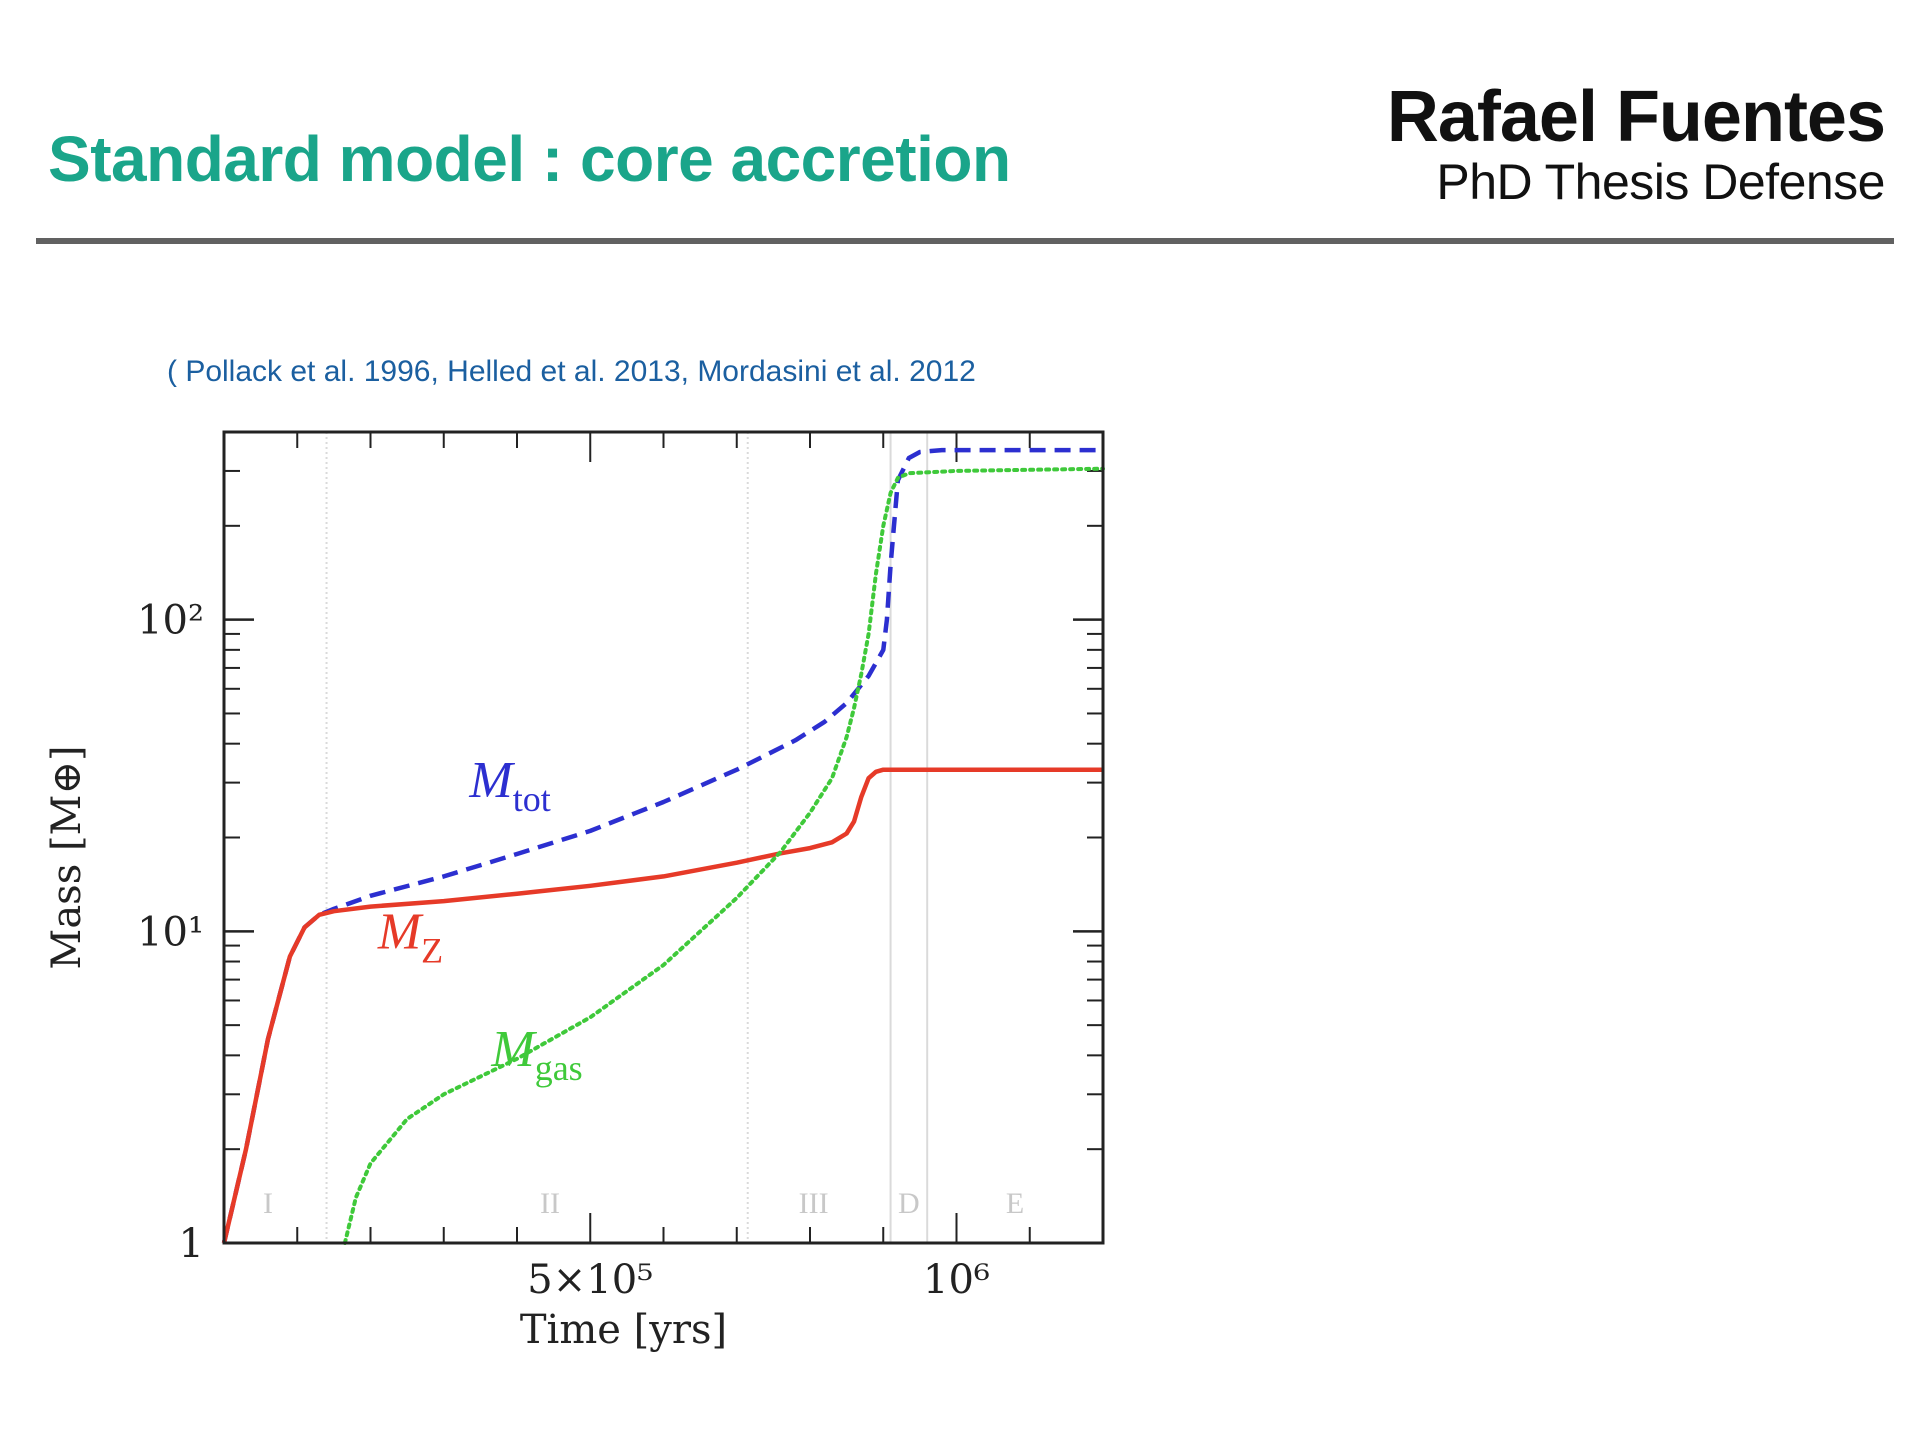 The image size is (1920, 1445). Describe the element at coordinates (410, 937) in the screenshot. I see `series-label-Z: MZ` at that location.